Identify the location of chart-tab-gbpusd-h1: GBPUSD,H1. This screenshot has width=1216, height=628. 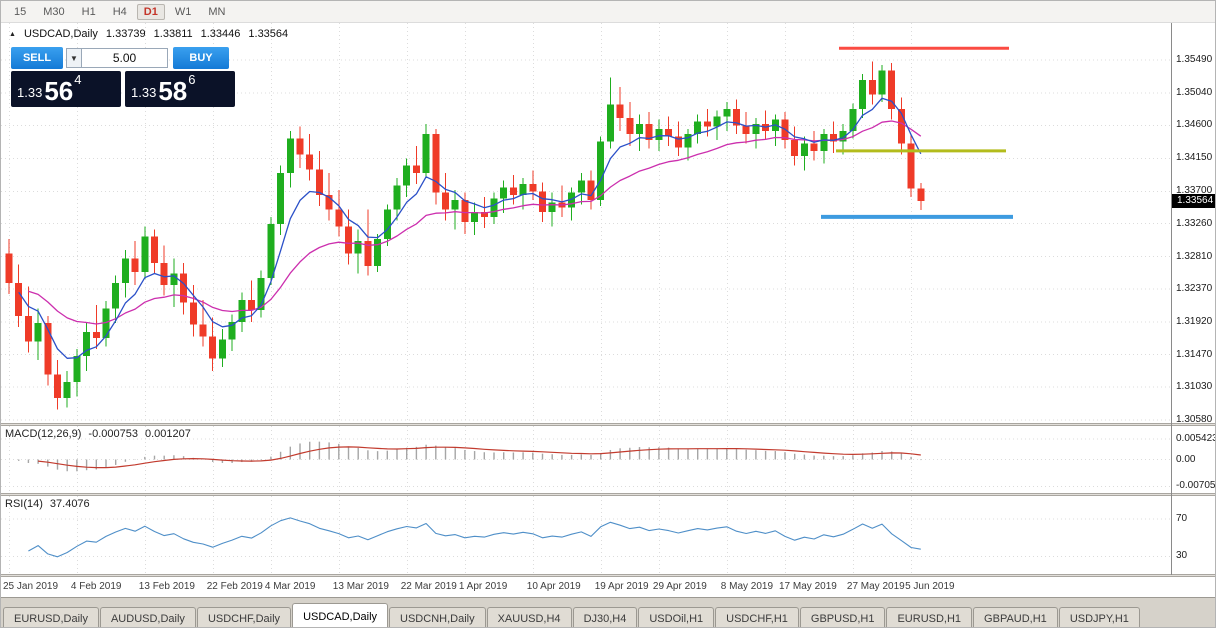
(842, 617).